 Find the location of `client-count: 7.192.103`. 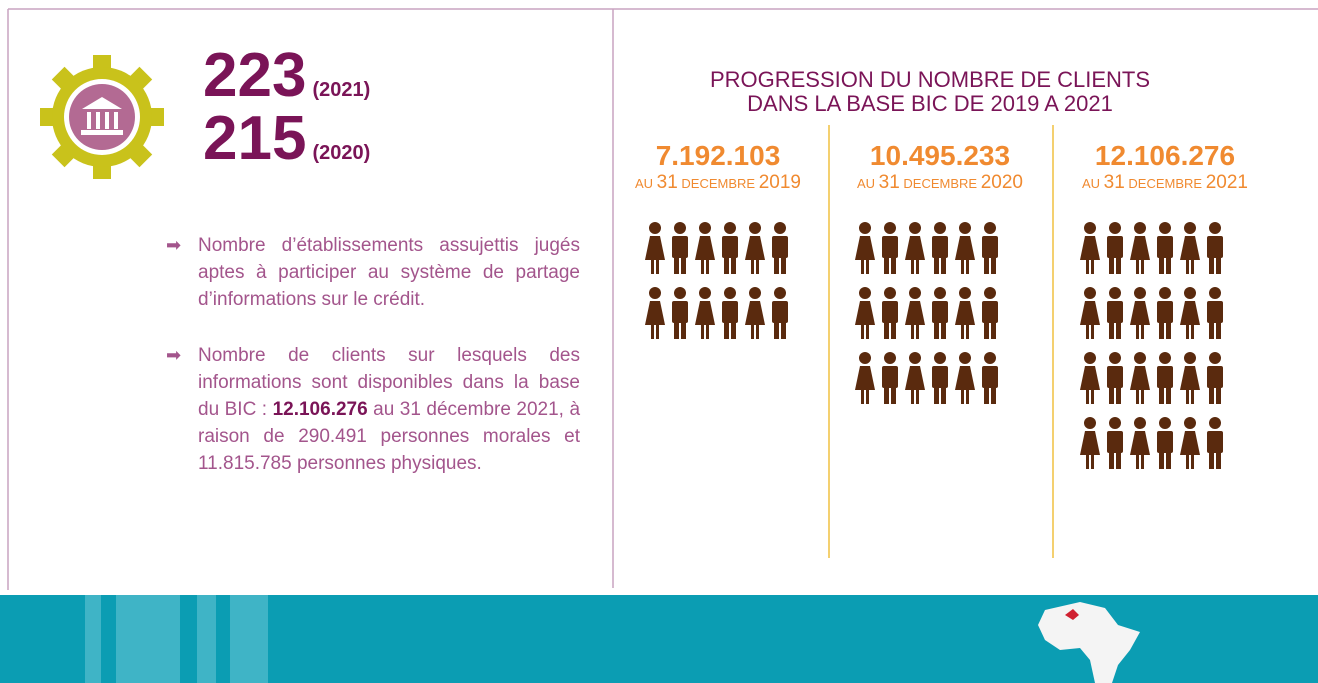

client-count: 7.192.103 is located at coordinates (718, 155).